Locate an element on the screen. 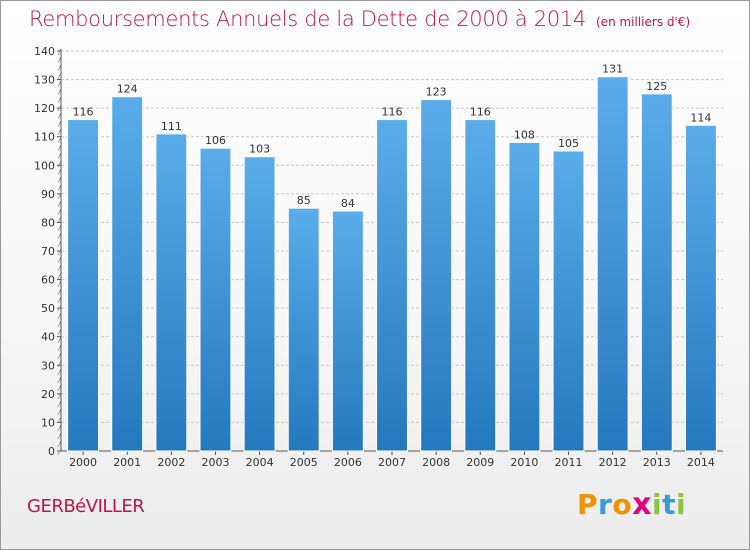 Image resolution: width=750 pixels, height=550 pixels. bar-value-label: 108 is located at coordinates (524, 134).